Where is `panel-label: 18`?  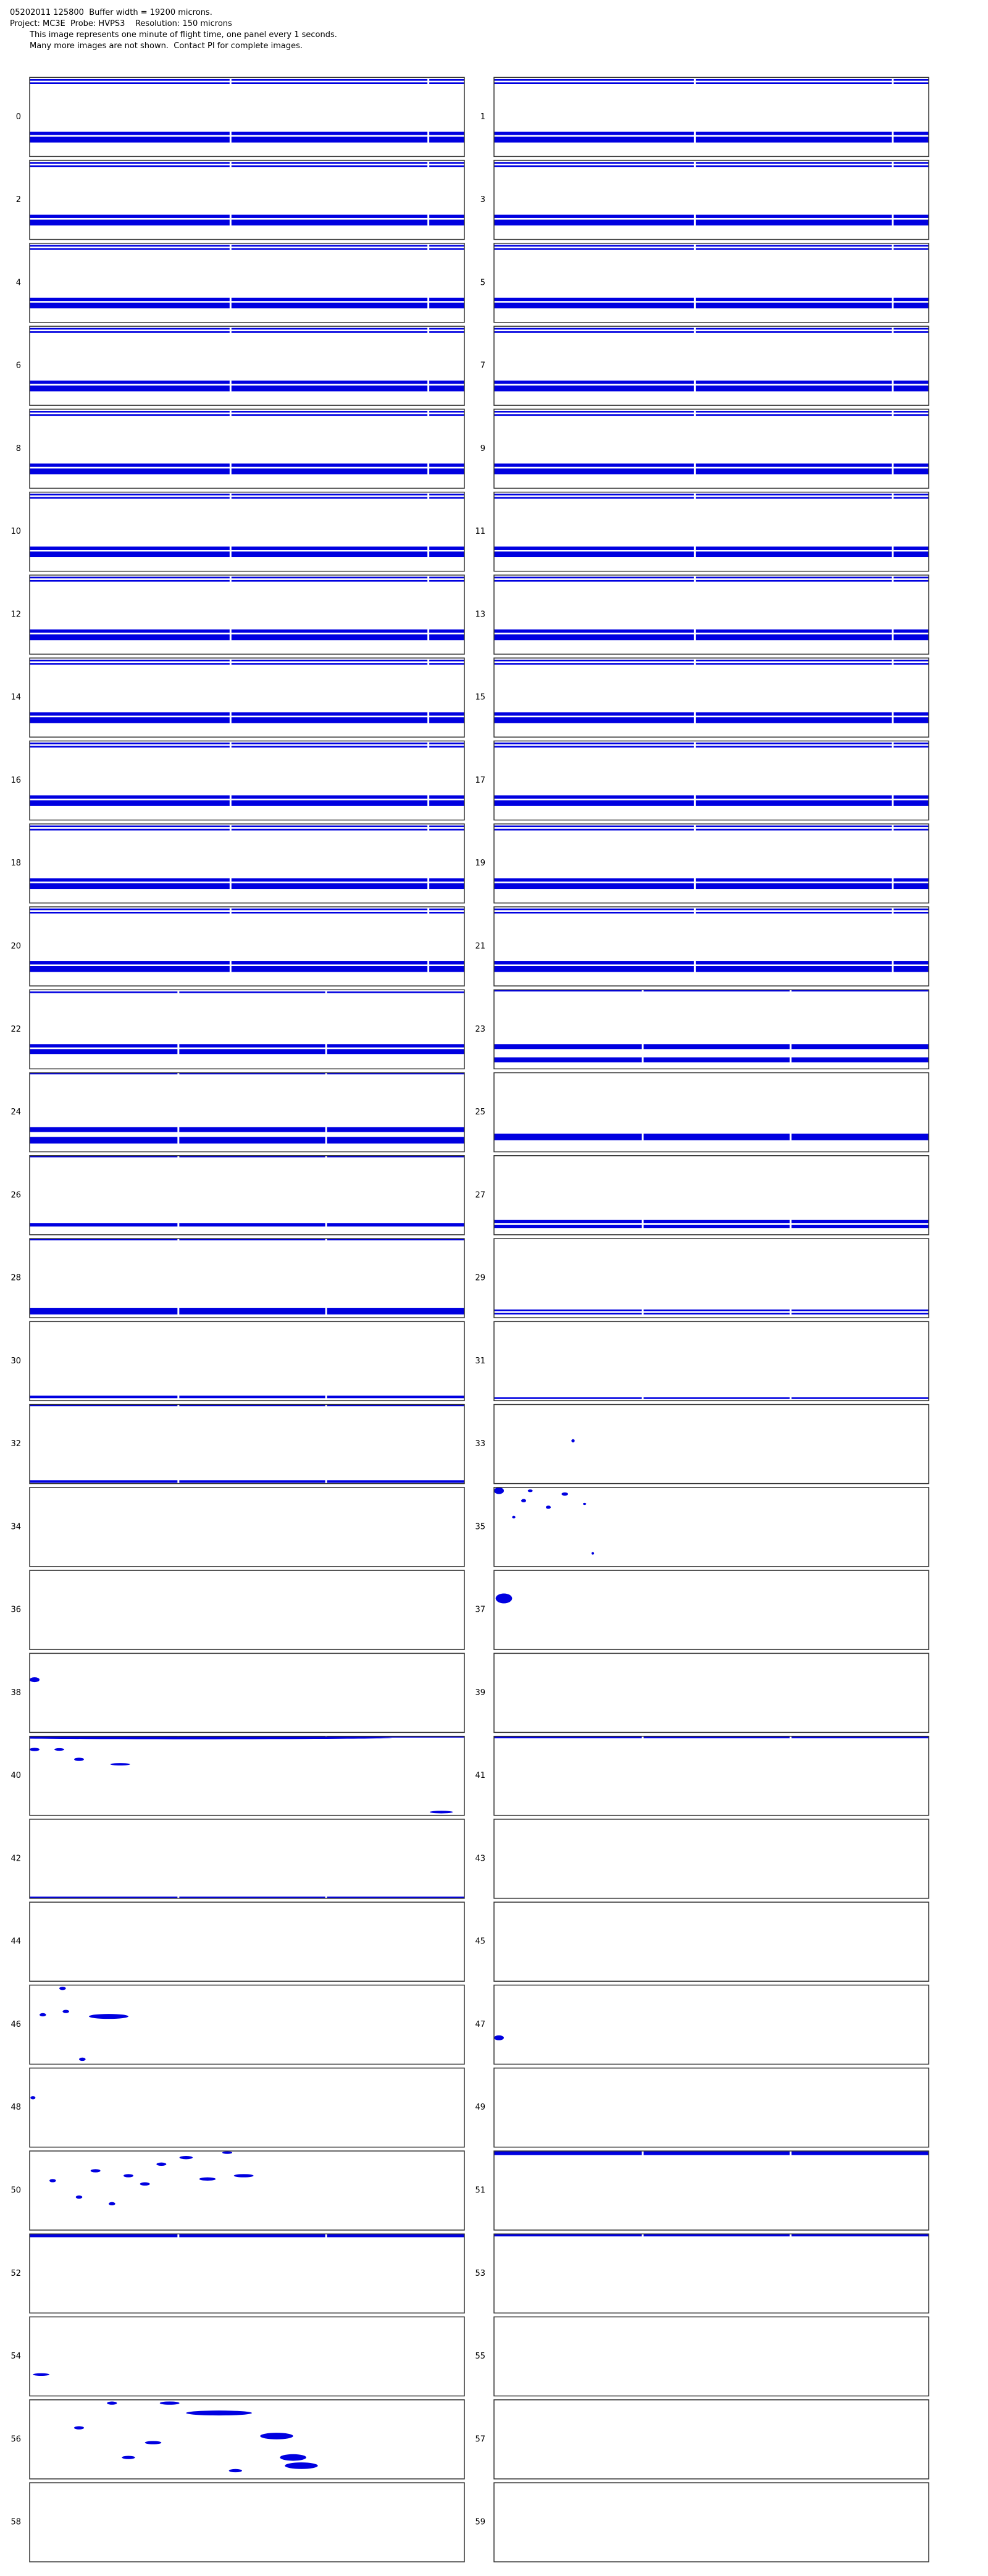
panel-label: 18 is located at coordinates (15, 863).